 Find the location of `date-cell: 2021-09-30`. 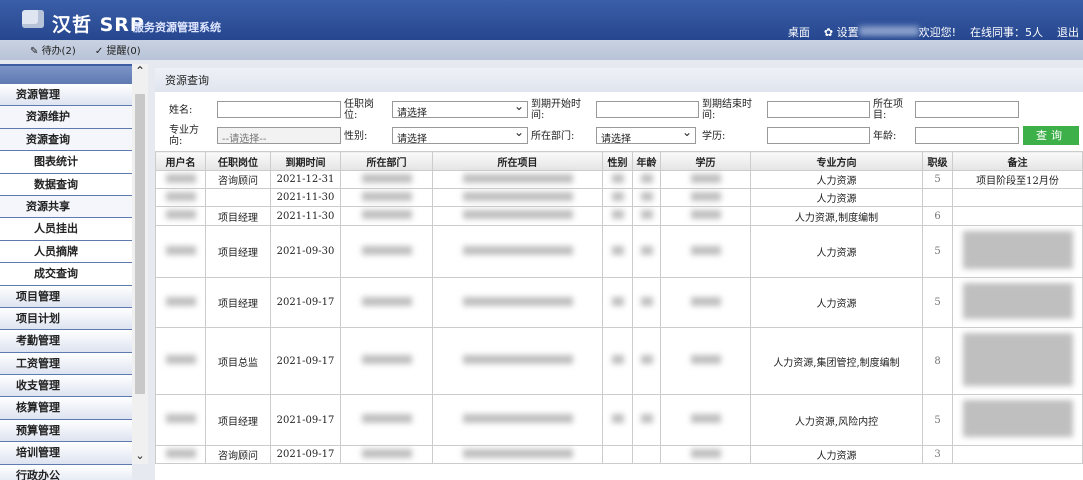

date-cell: 2021-09-30 is located at coordinates (305, 251).